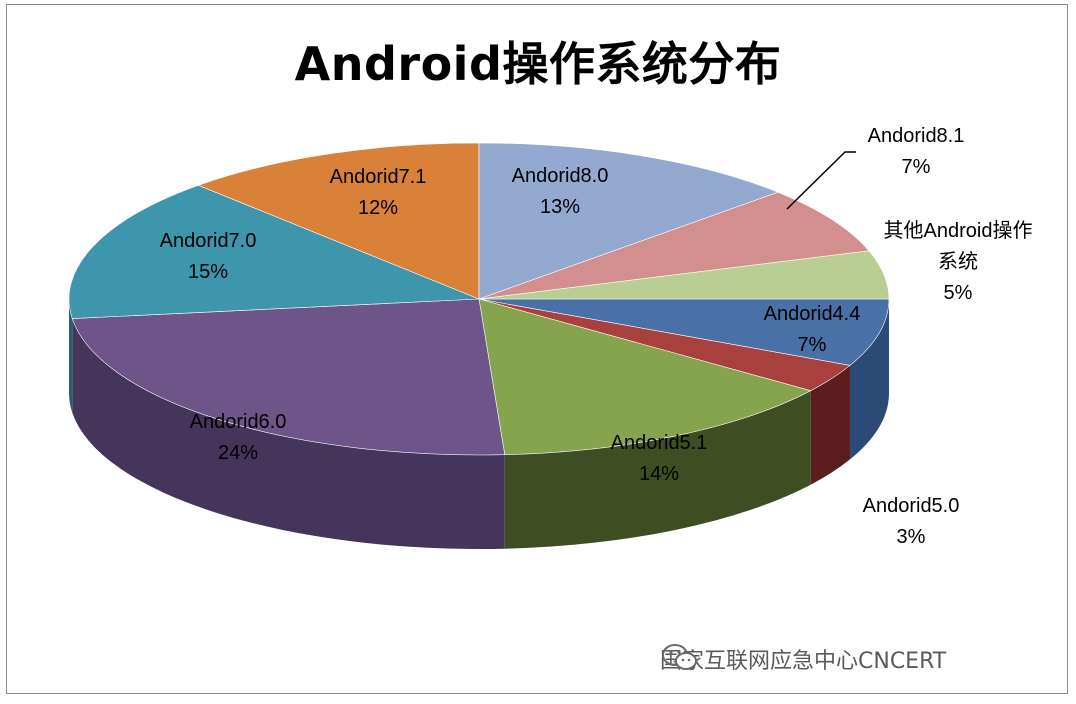  Describe the element at coordinates (645, 376) in the screenshot. I see `pie-slice-andorid5.1` at that location.